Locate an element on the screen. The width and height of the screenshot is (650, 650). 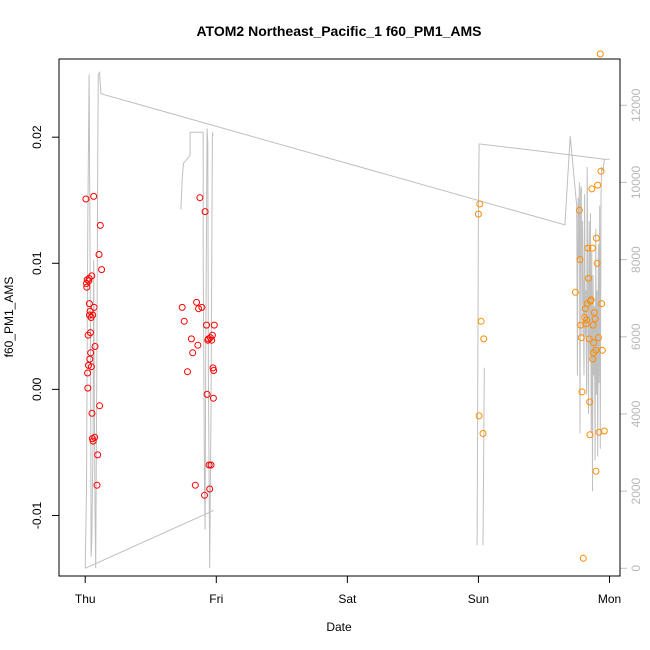
y2-tick-label: 6000 is located at coordinates (636, 336).